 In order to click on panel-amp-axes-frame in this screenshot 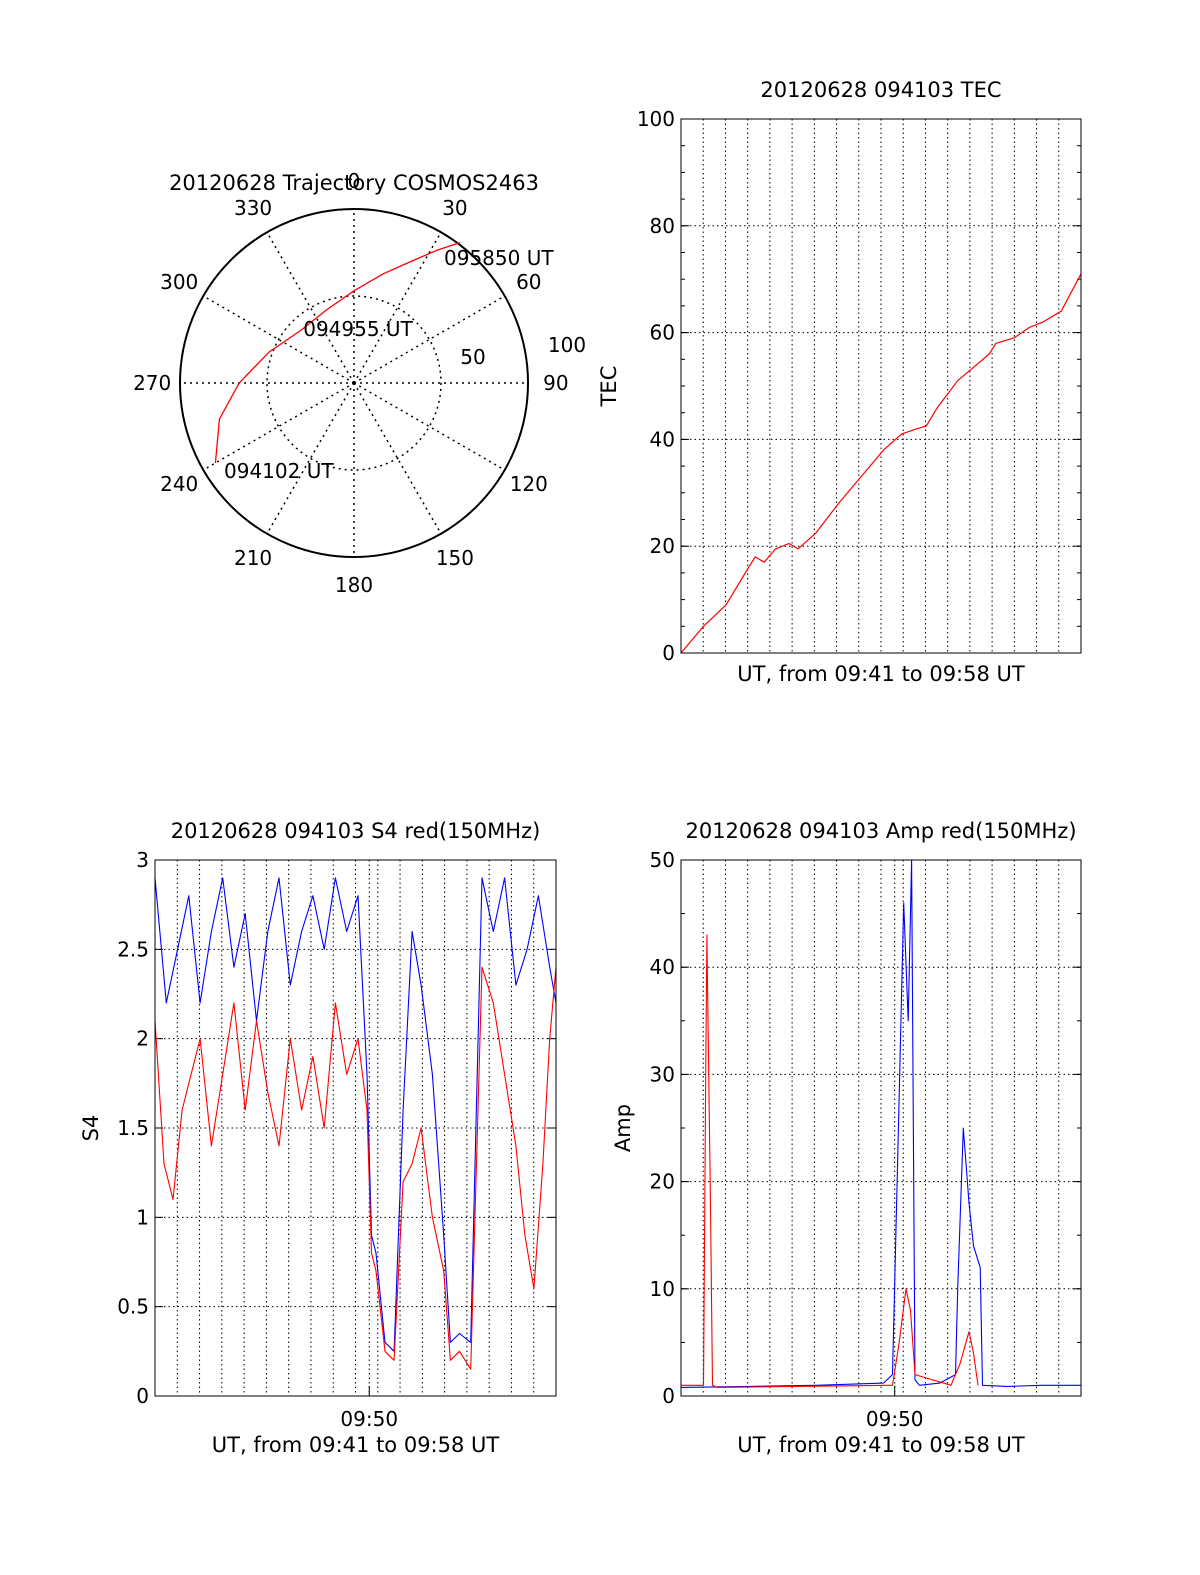, I will do `click(881, 1128)`.